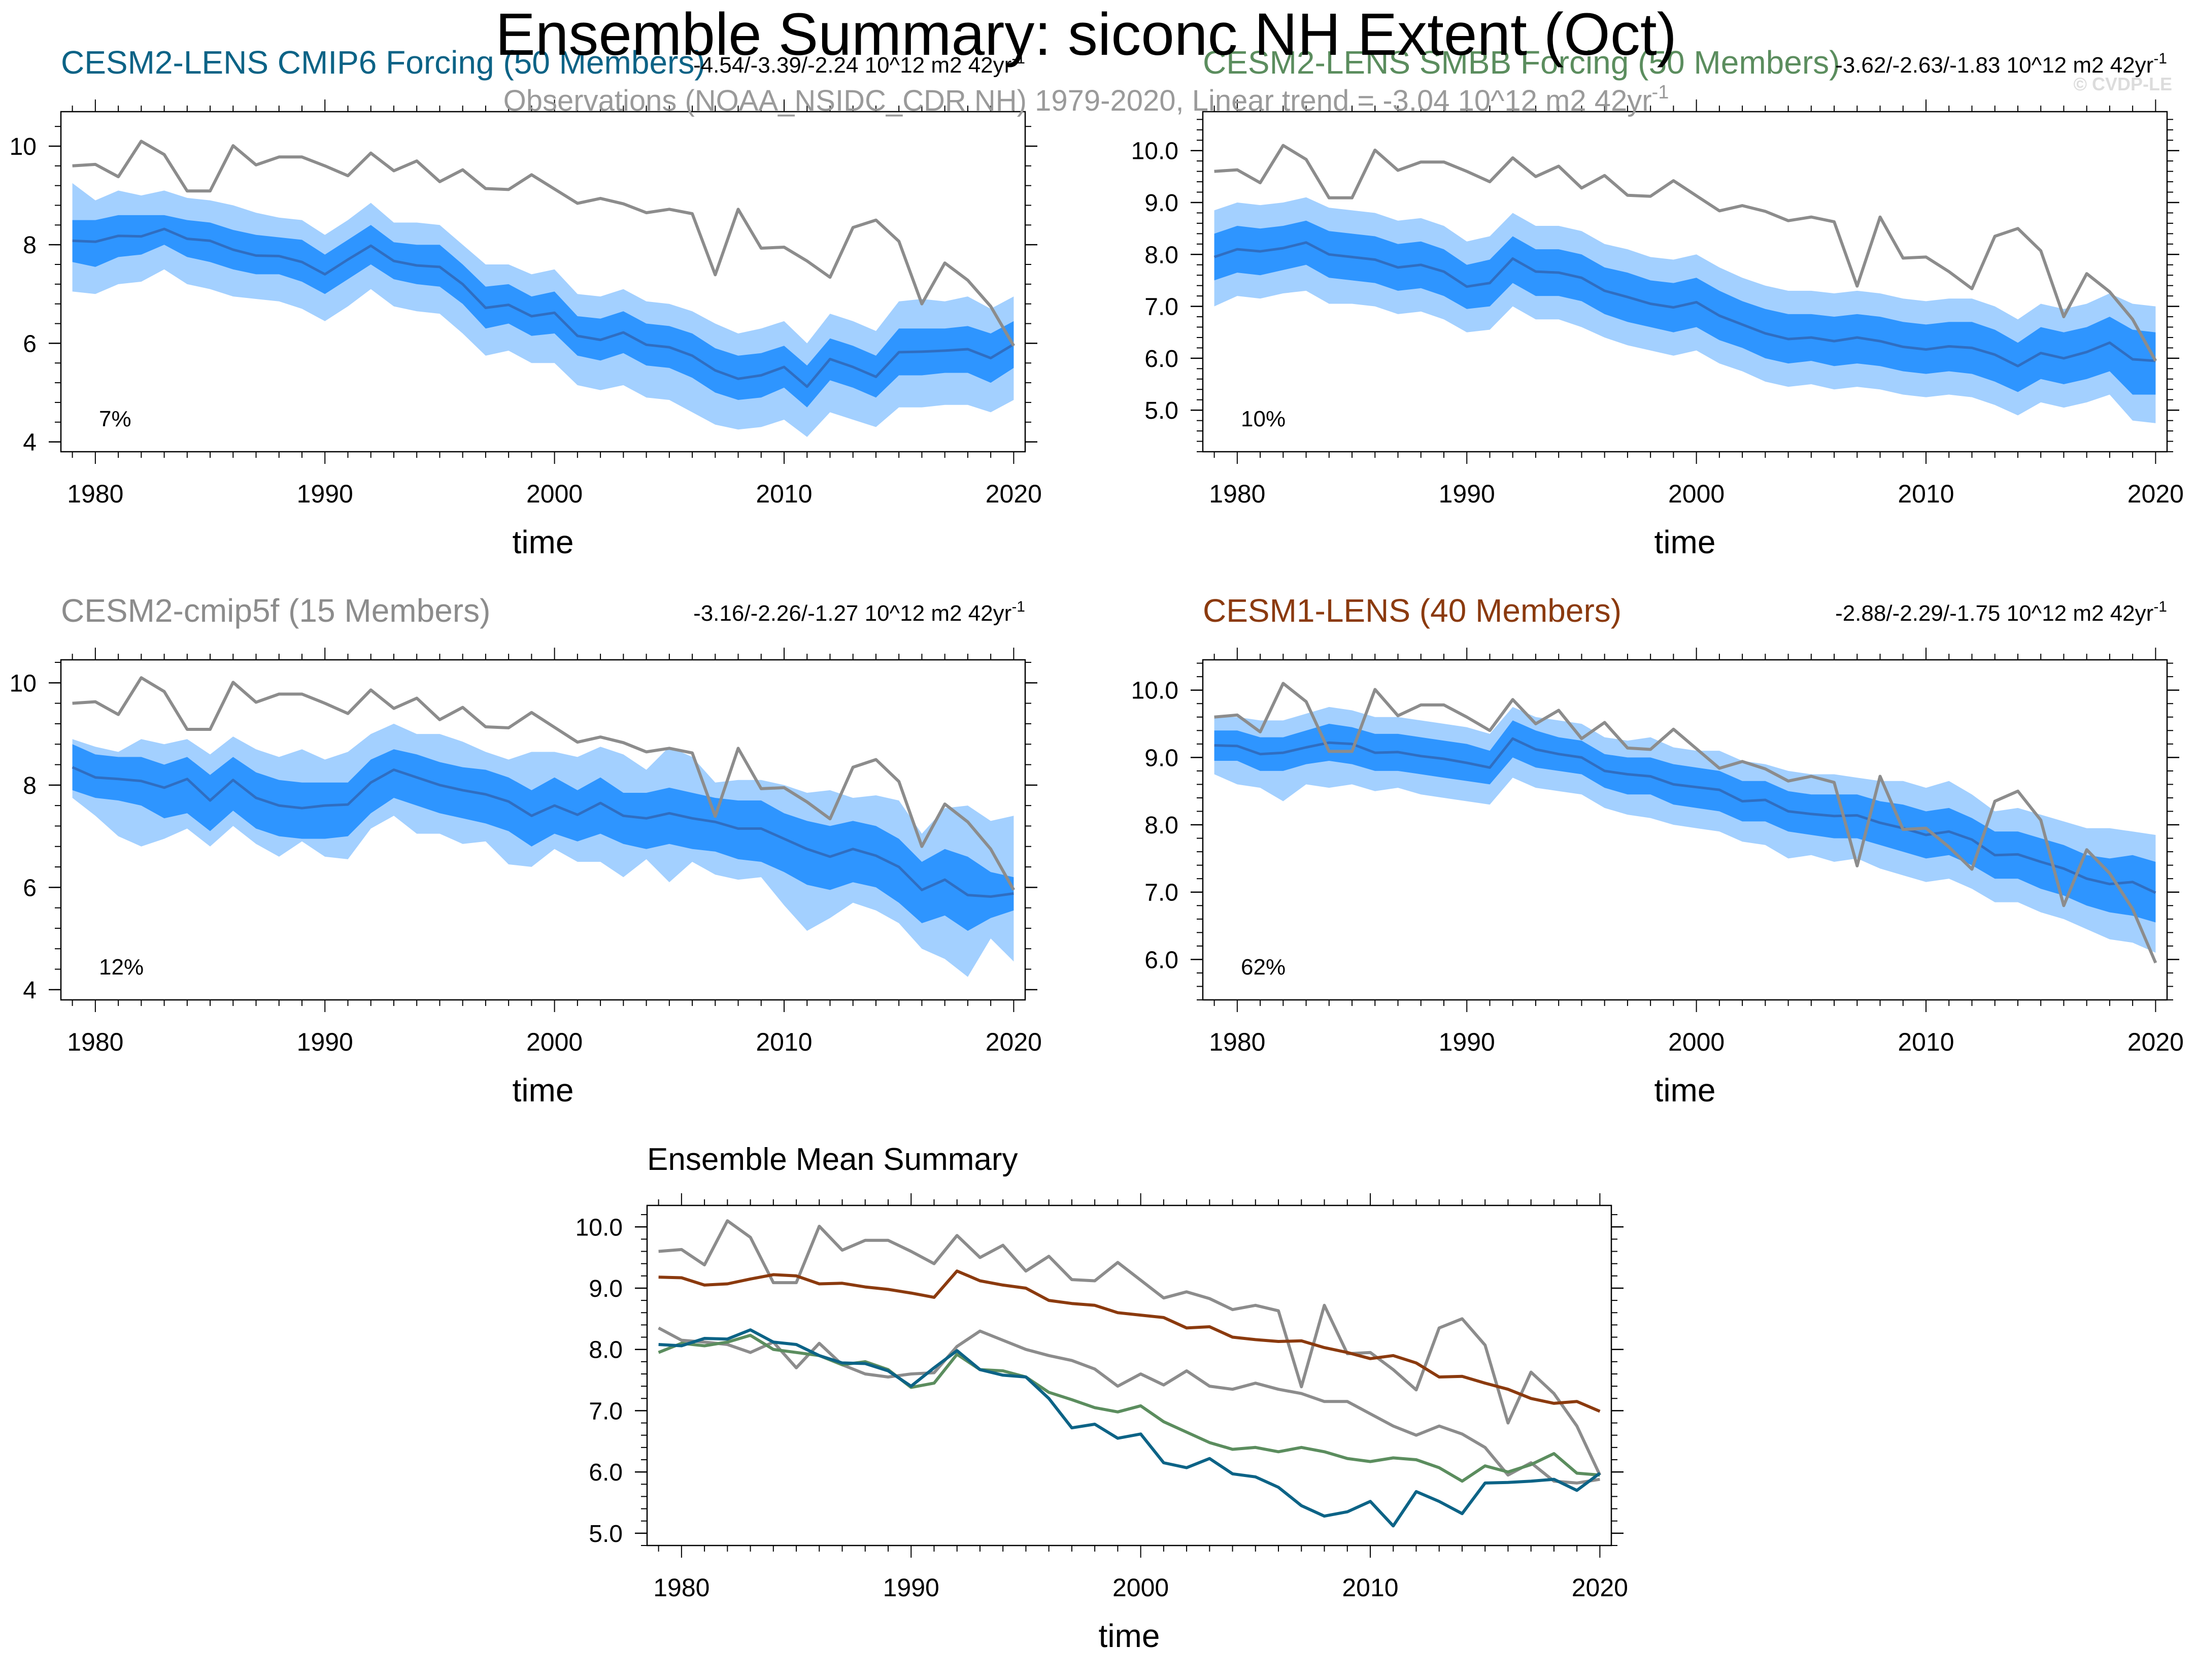 The width and height of the screenshot is (2196, 1680). Describe the element at coordinates (832, 1159) in the screenshot. I see `panel-title: Ensemble Mean Summary` at that location.